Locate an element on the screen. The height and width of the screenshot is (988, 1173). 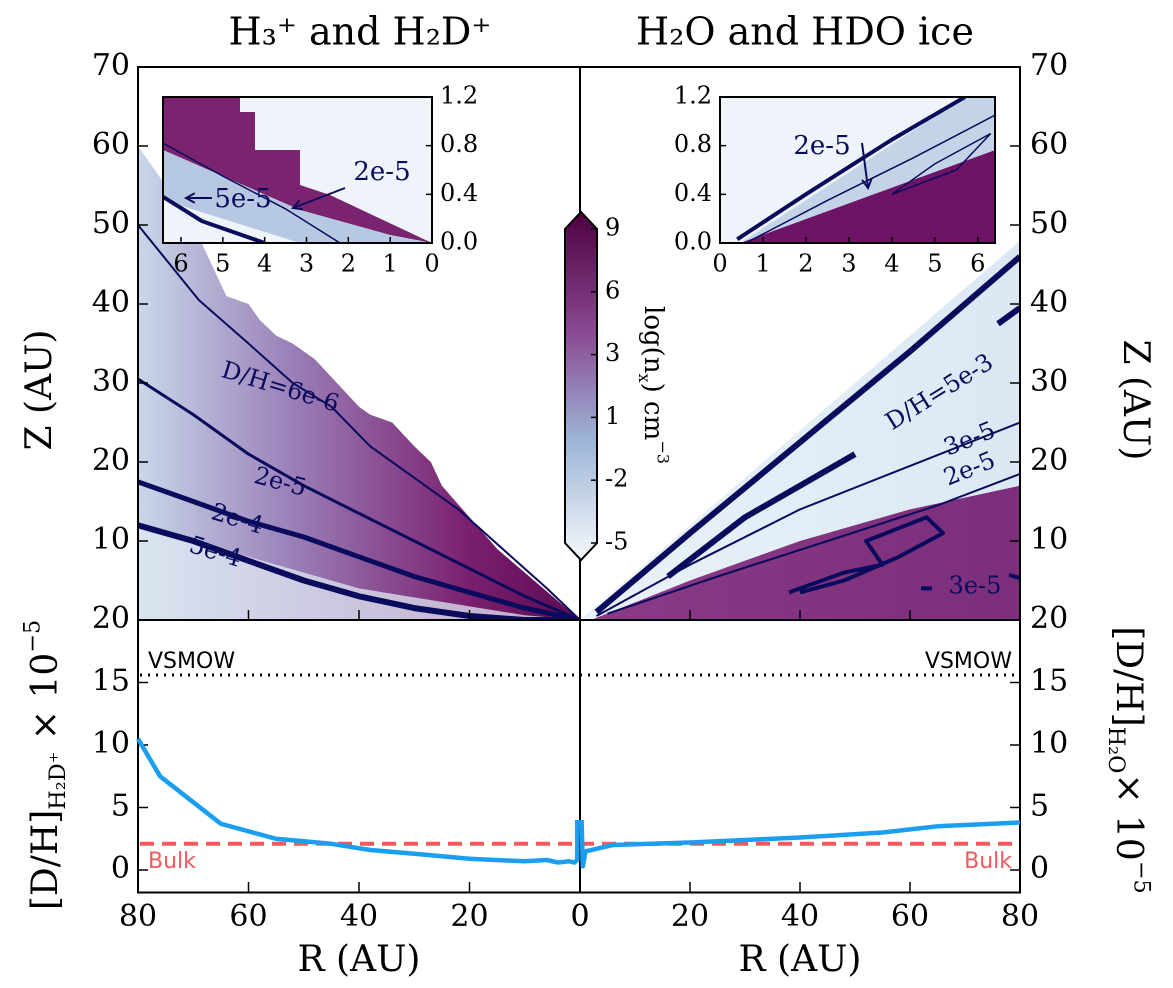
colorbar-tick-label: 3 is located at coordinates (612, 353).